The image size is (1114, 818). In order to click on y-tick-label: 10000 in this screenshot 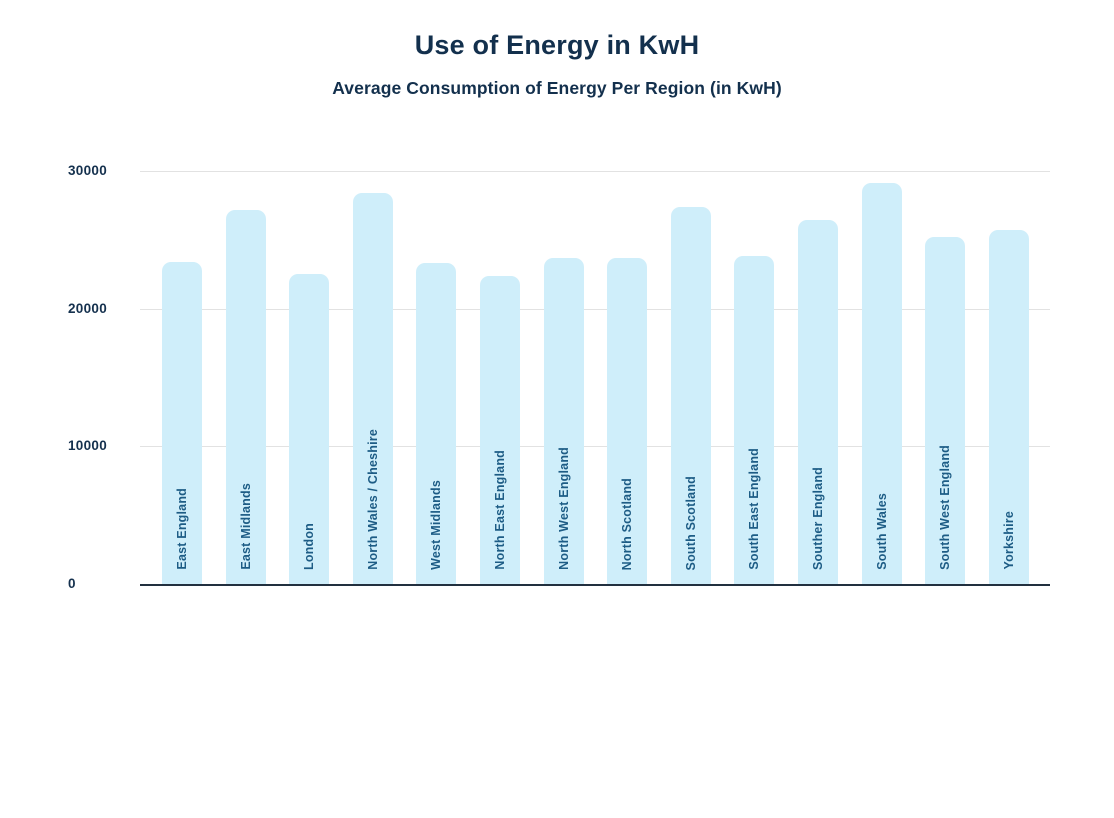, I will do `click(88, 446)`.